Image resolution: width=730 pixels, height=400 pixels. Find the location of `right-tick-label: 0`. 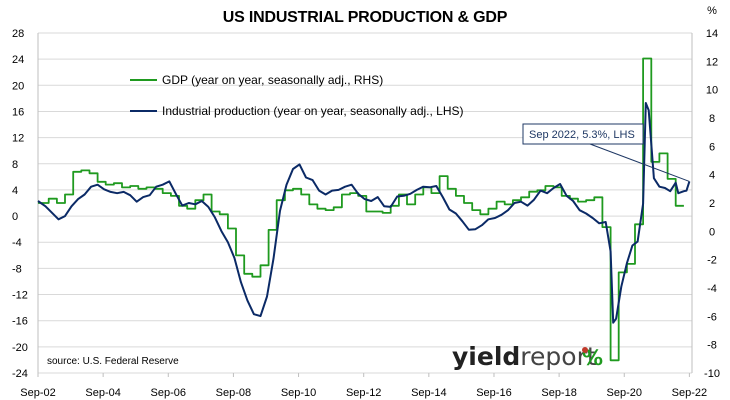

right-tick-label: 0 is located at coordinates (712, 232).